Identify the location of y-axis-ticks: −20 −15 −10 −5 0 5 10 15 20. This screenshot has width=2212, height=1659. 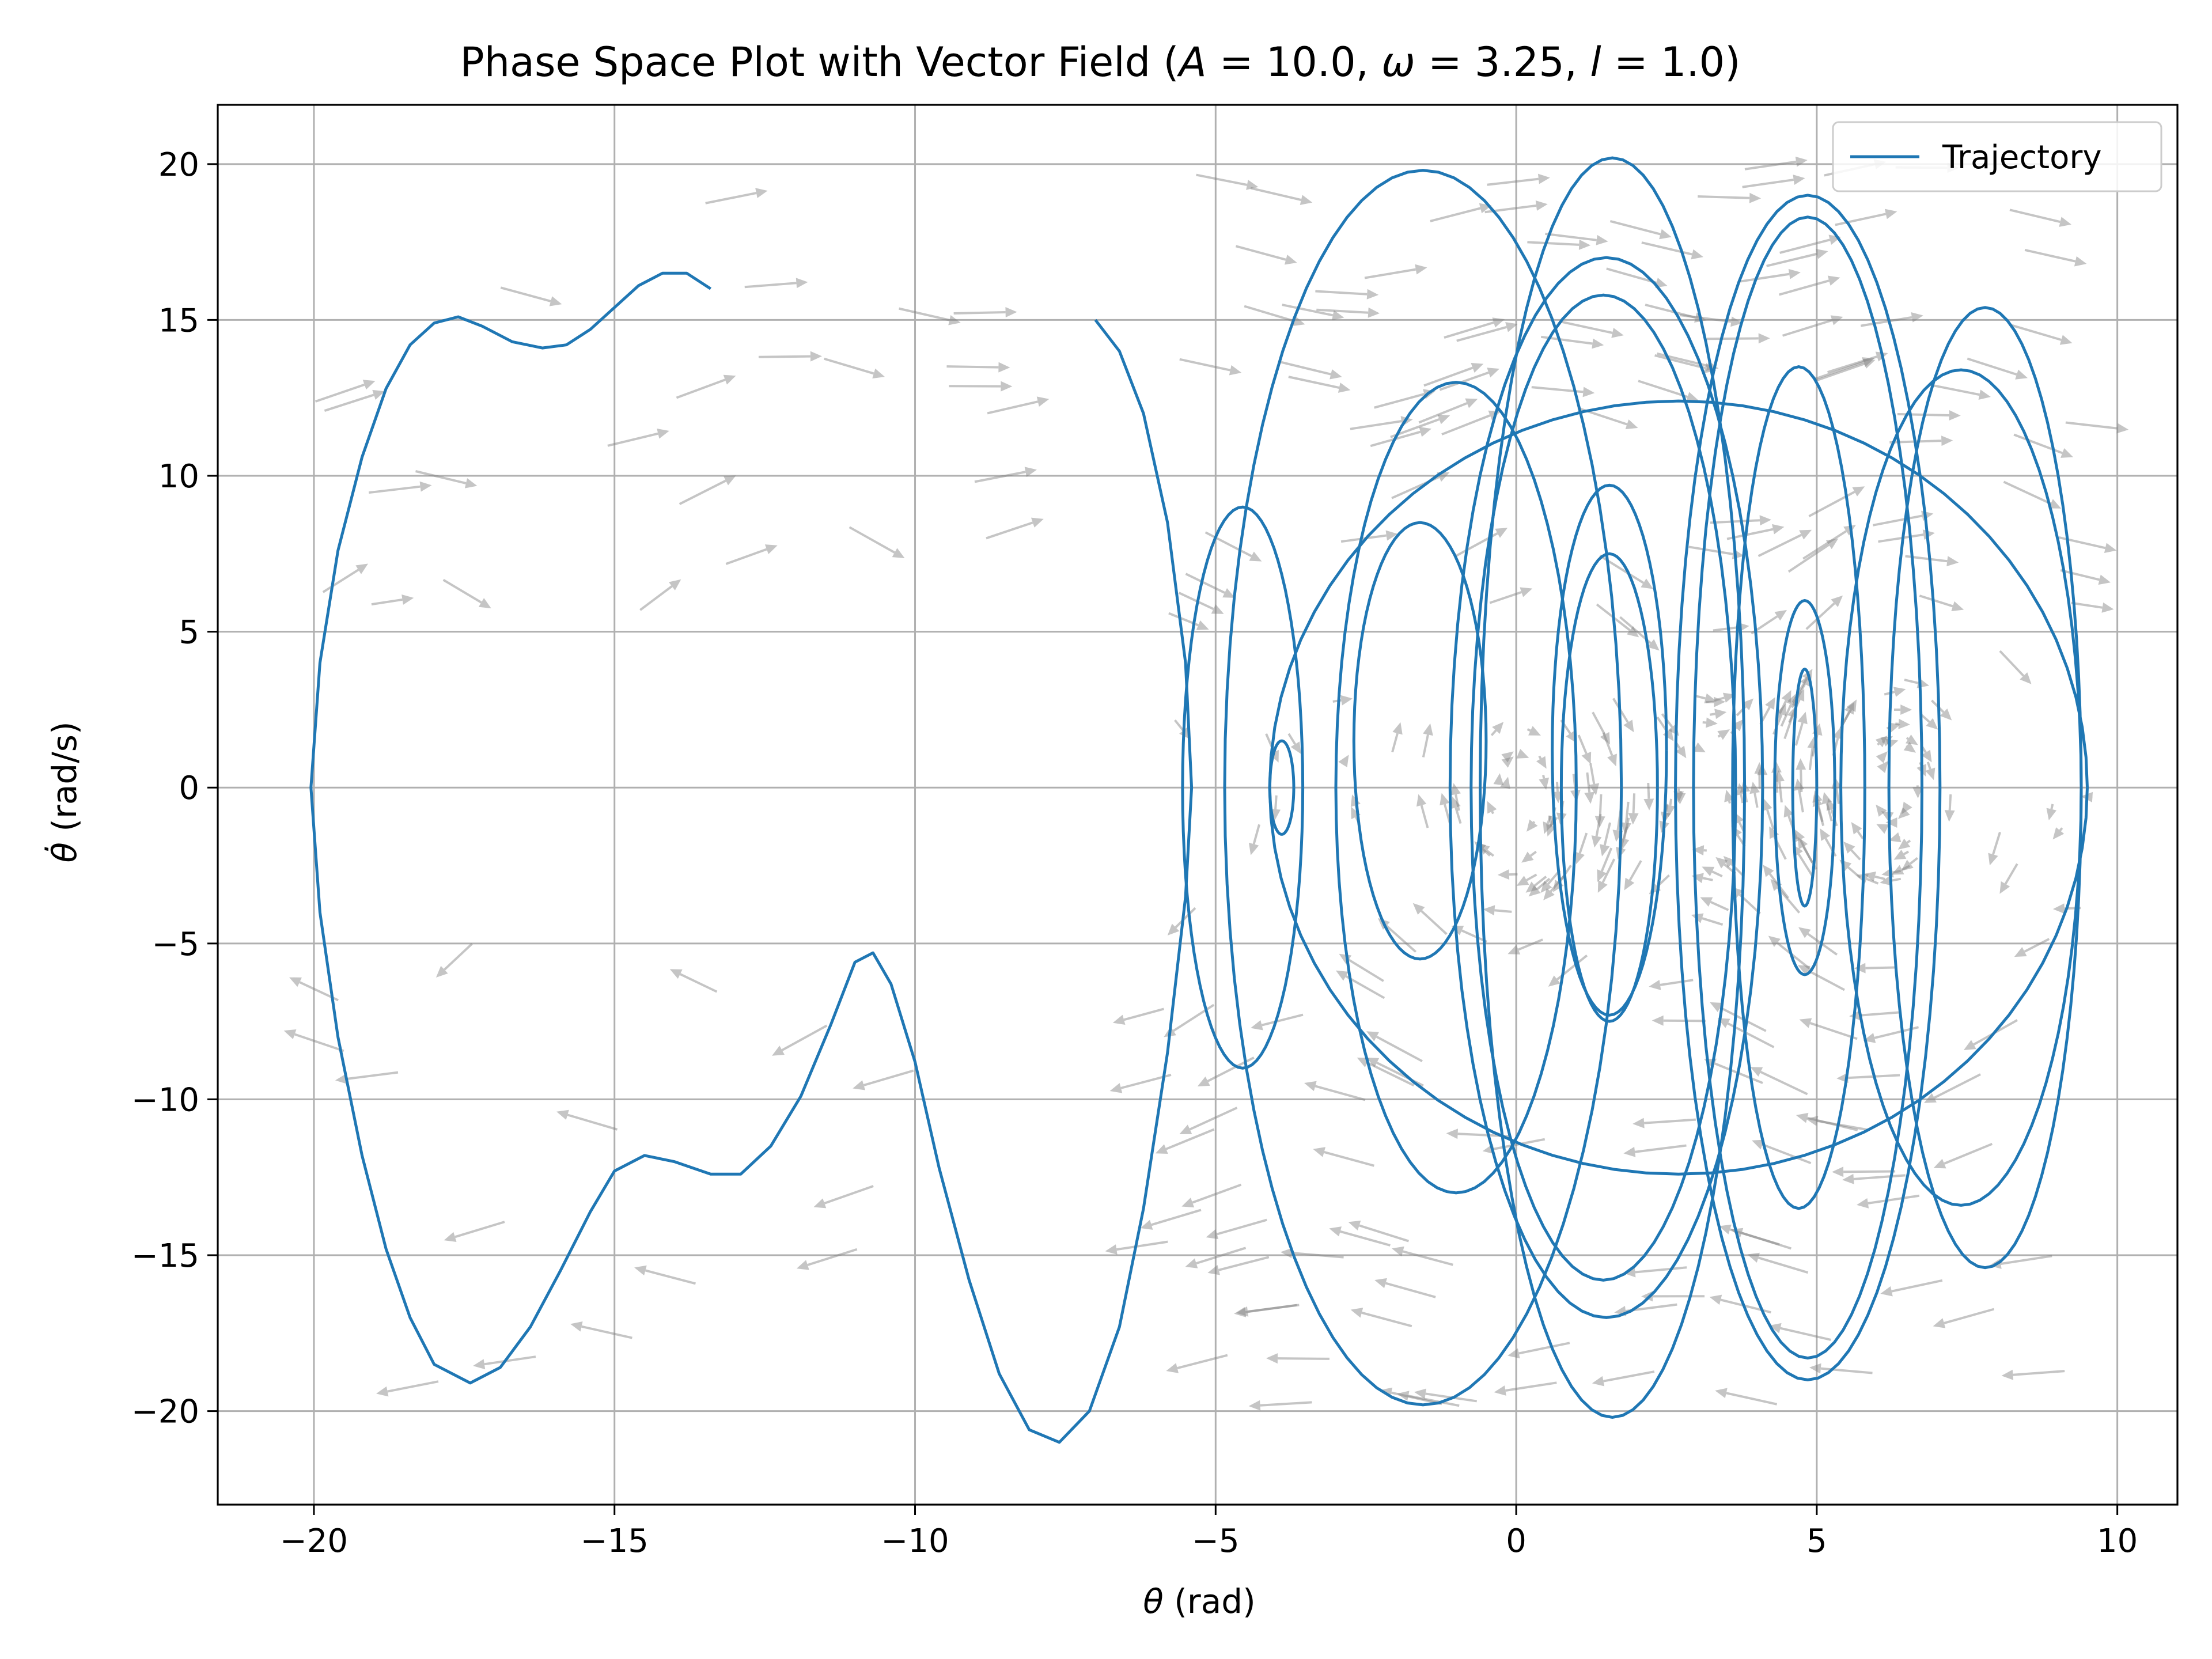
(174, 788).